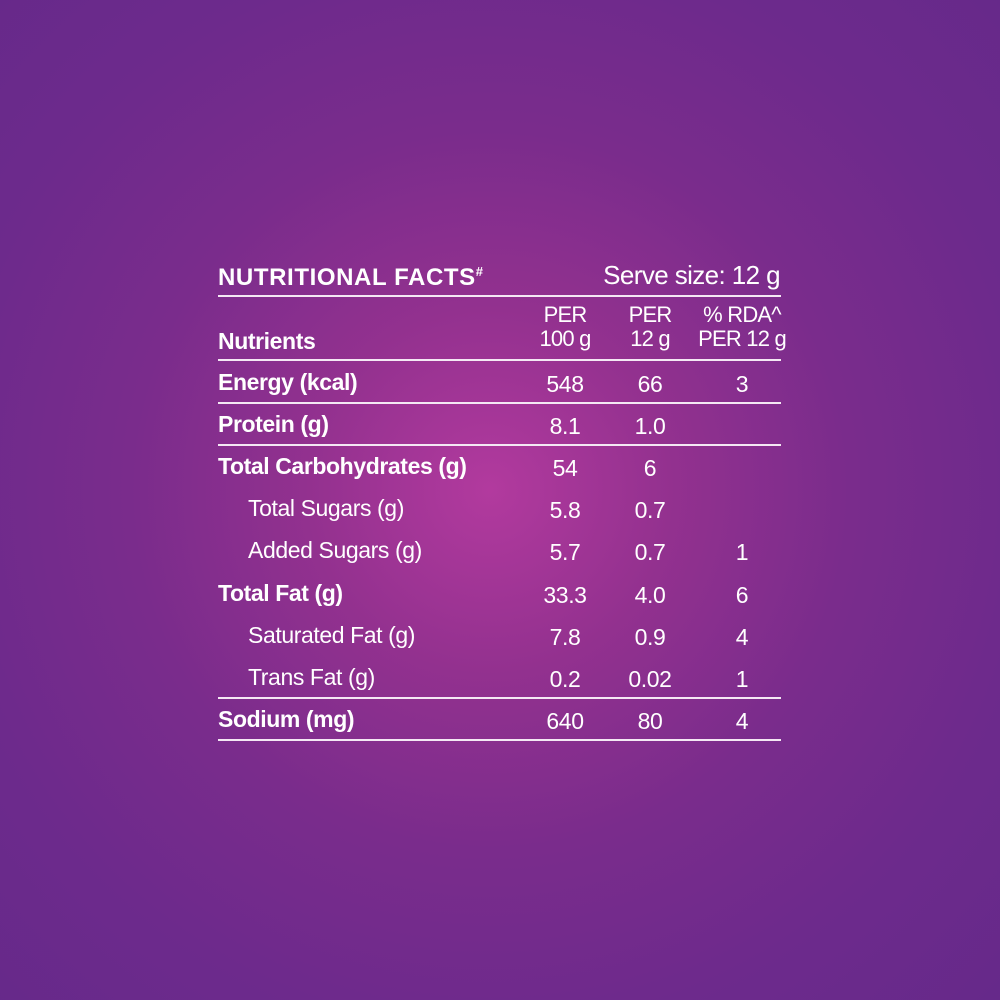 This screenshot has height=1000, width=1000. I want to click on cell: 1.0, so click(650, 426).